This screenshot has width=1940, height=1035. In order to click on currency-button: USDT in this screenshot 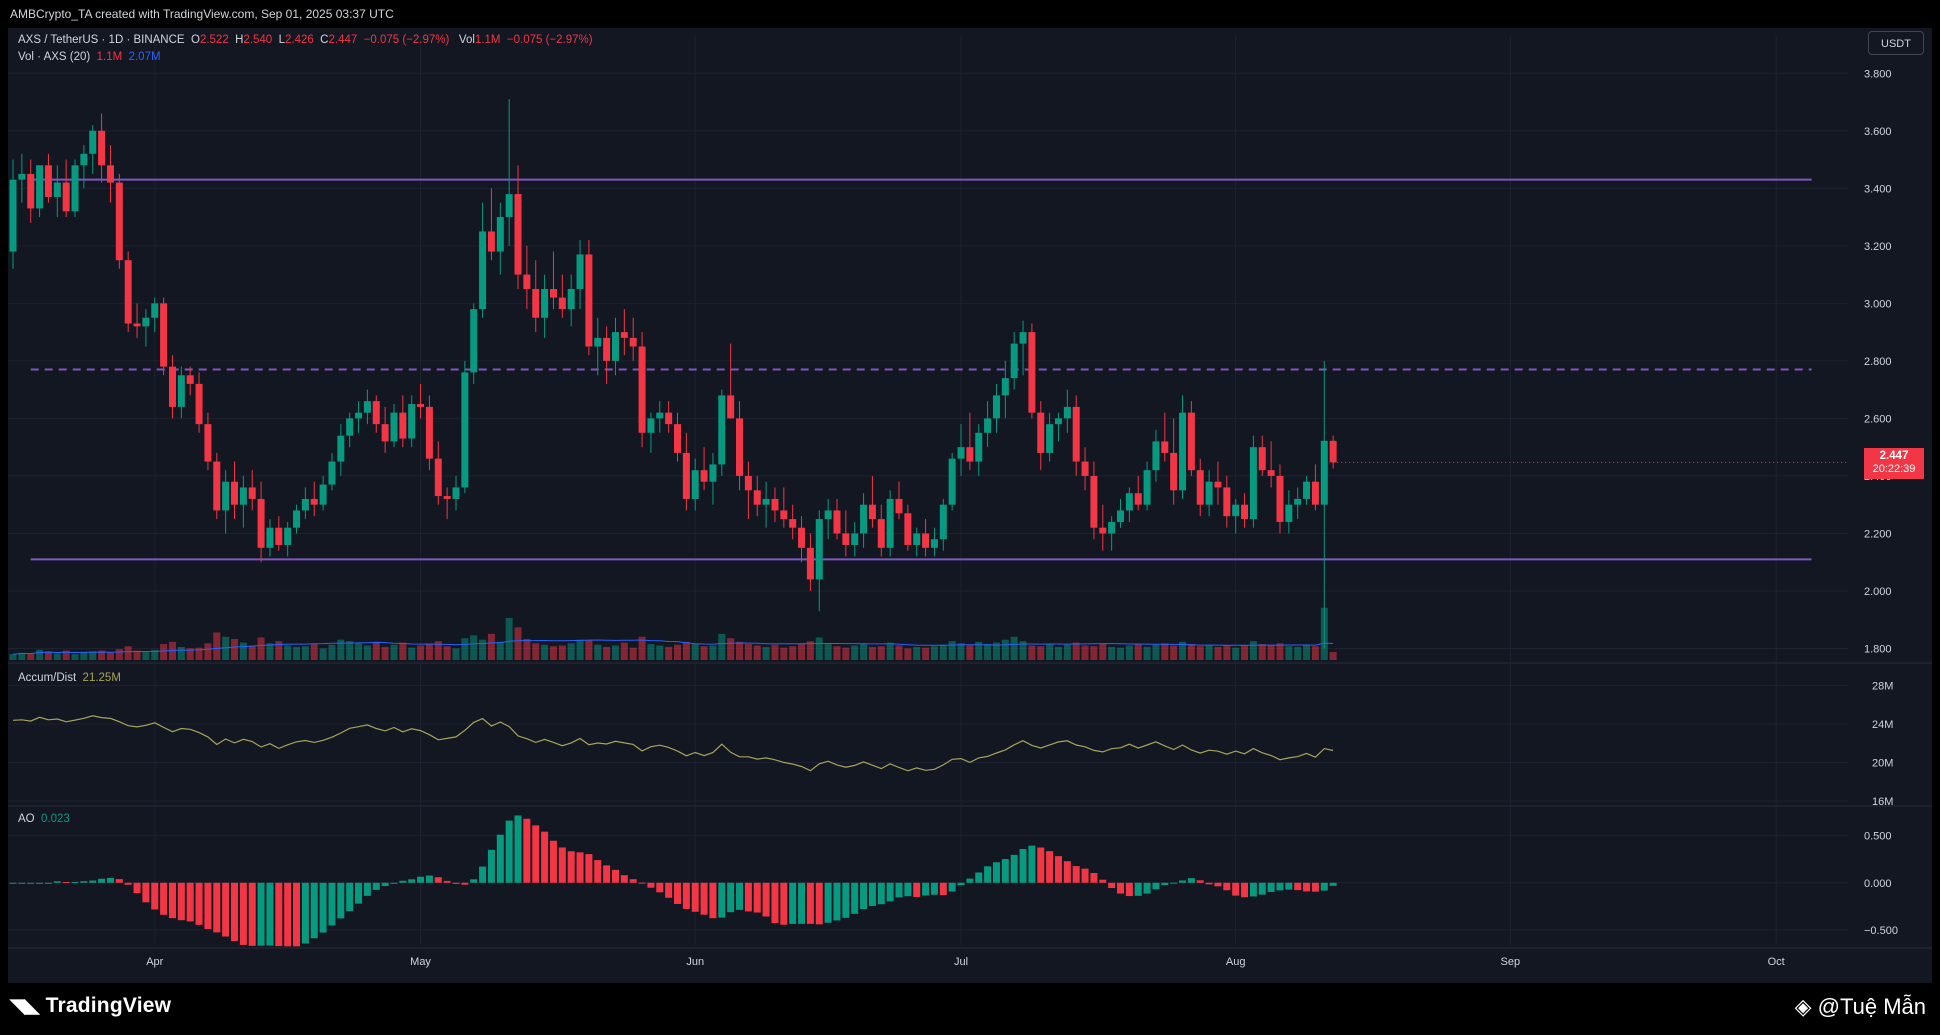, I will do `click(1896, 43)`.